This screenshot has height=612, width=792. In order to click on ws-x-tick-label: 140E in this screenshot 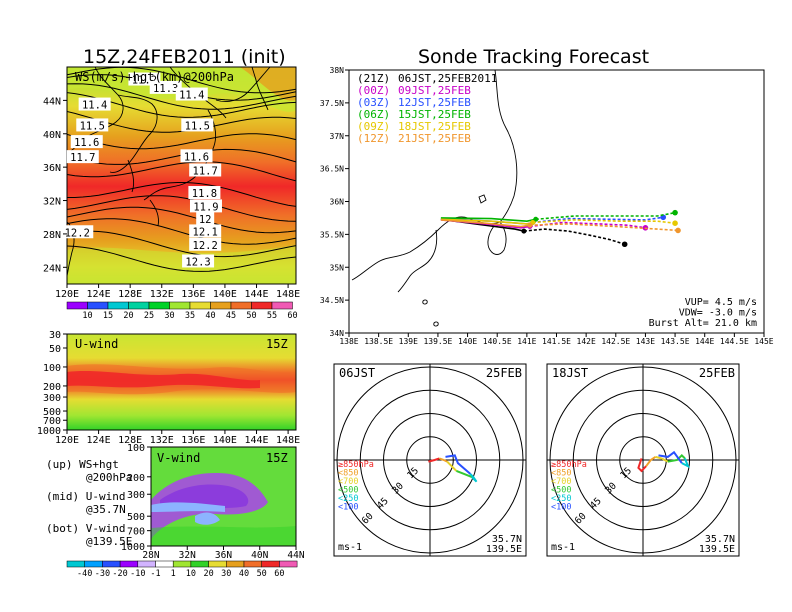, I will do `click(225, 294)`.